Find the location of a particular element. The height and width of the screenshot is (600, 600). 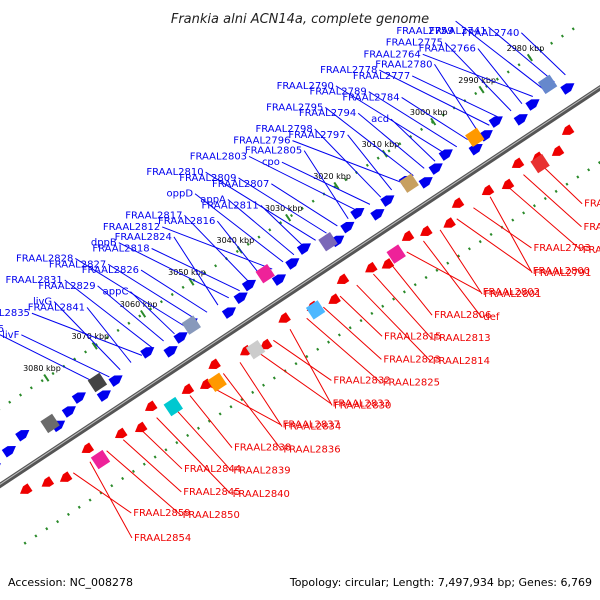

leader-line-fraal2806 is located at coordinates (411, 289).